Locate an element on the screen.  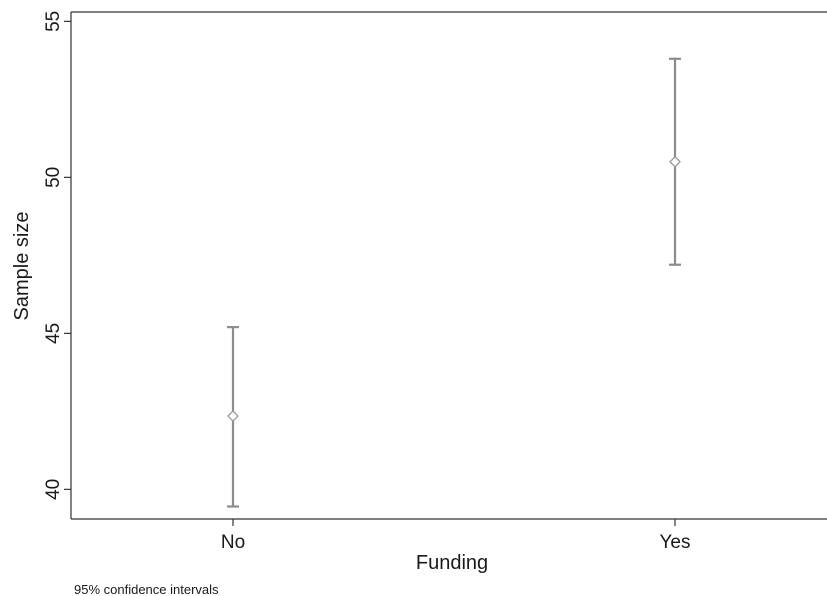
x-axis-title: Funding is located at coordinates (452, 563).